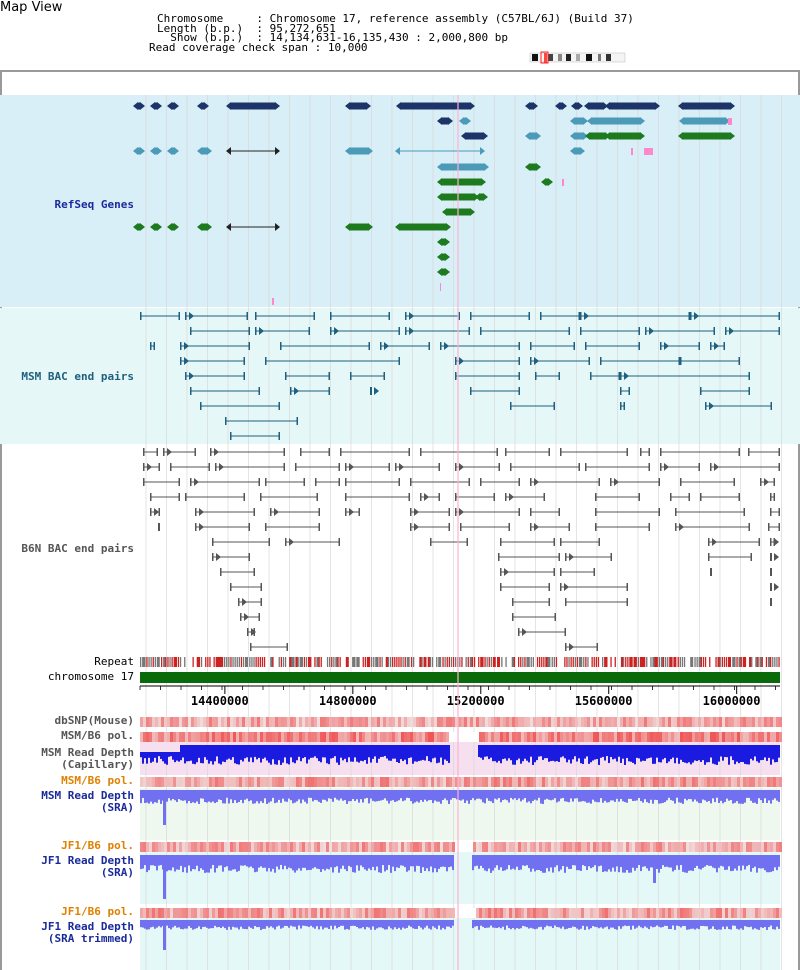 This screenshot has height=970, width=800. Describe the element at coordinates (730, 121) in the screenshot. I see `pink-marker` at that location.